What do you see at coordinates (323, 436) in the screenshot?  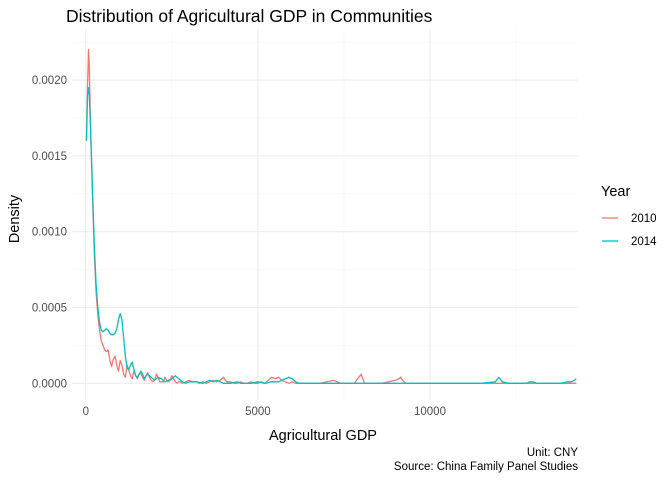 I see `x-axis-title: Agricultural GDP` at bounding box center [323, 436].